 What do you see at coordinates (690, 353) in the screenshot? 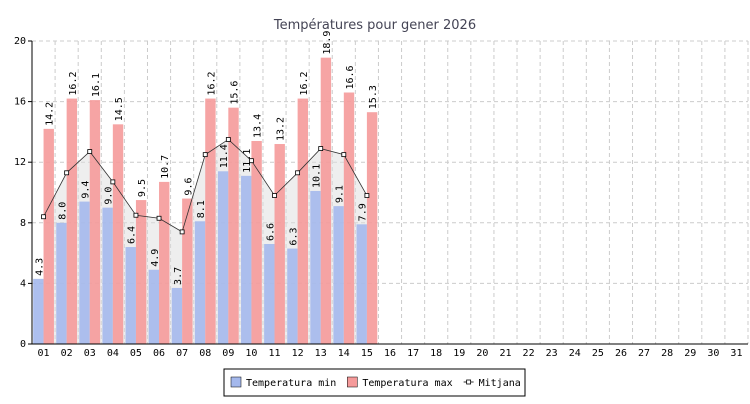
I see `x-tick-label: 29` at bounding box center [690, 353].